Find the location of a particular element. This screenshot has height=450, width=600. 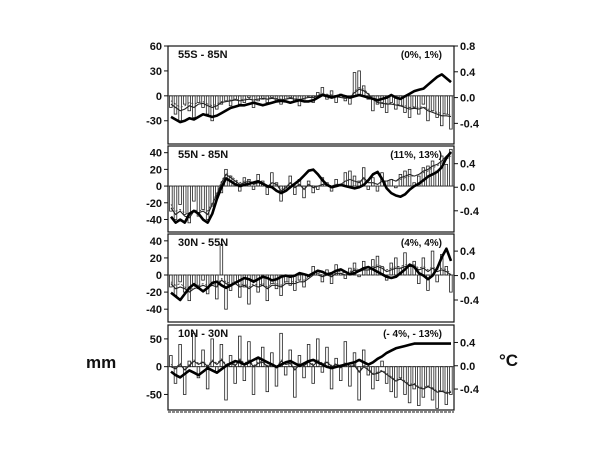

panel-3: 40 20 0 -20 -40 0.4 0.0 -0.4 30N - 55N (4%, 4%) is located at coordinates (313, 278).